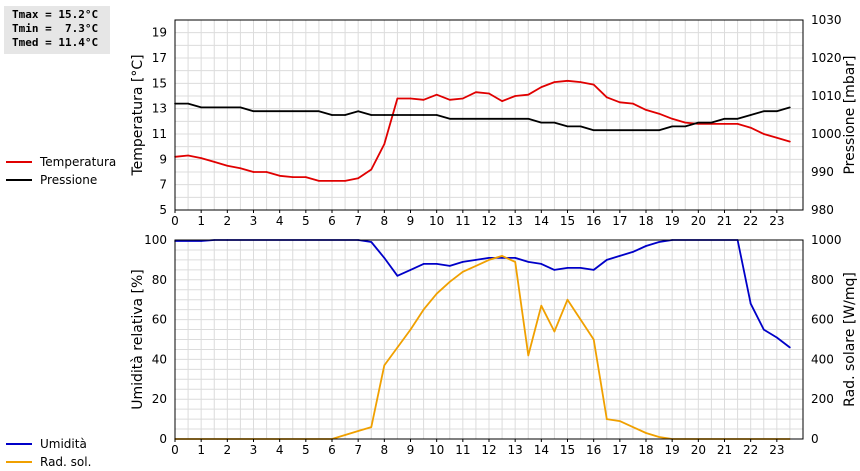 The image size is (860, 471). I want to click on x-tick-label: 1, so click(201, 221).